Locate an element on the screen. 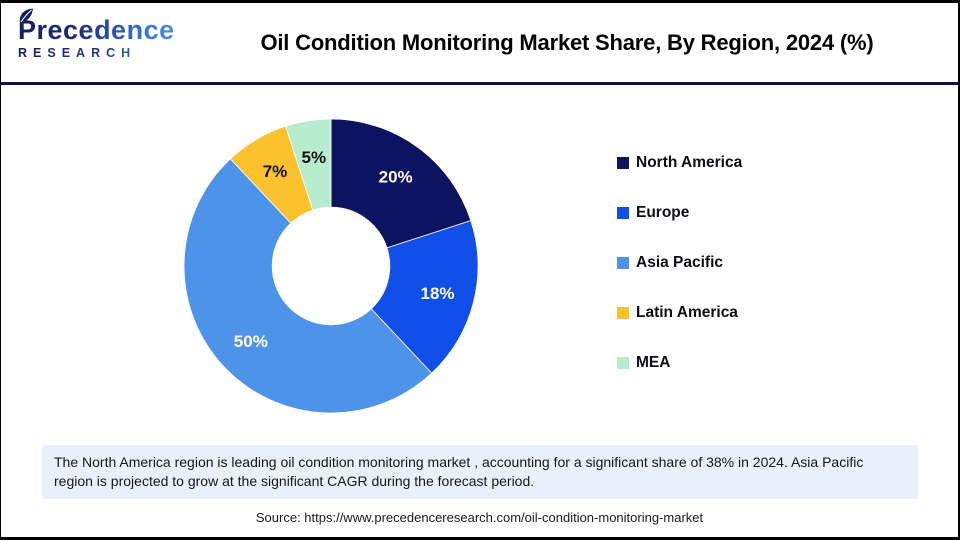 Image resolution: width=960 pixels, height=540 pixels. legend-swatch-europe is located at coordinates (623, 213).